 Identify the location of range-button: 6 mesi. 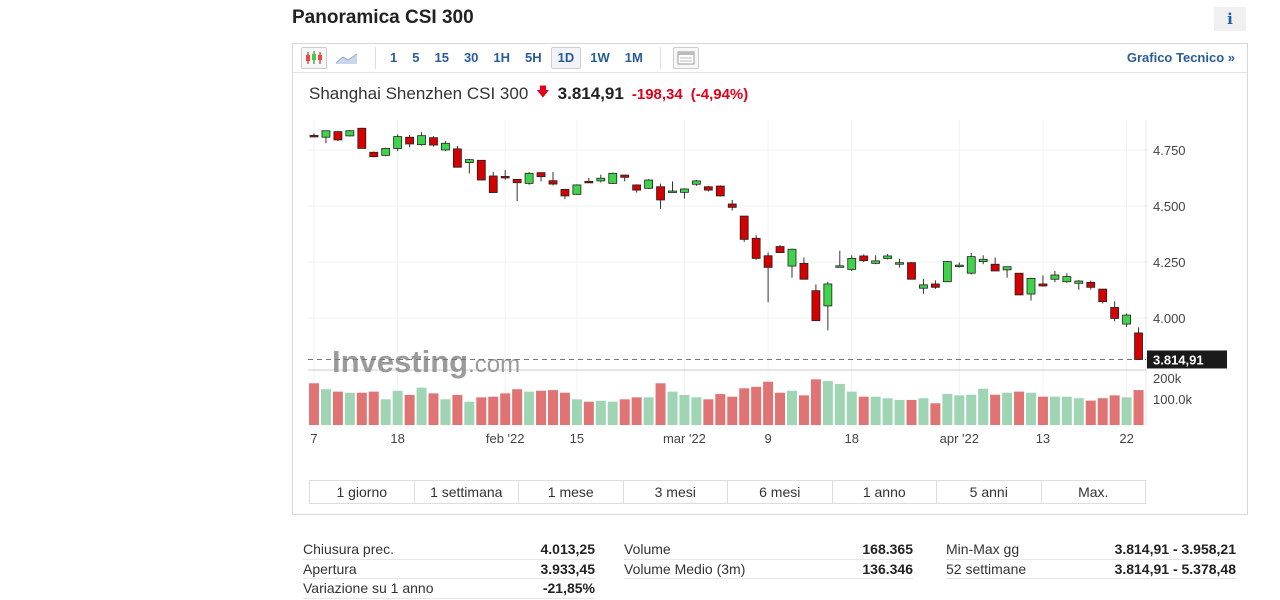
(780, 492).